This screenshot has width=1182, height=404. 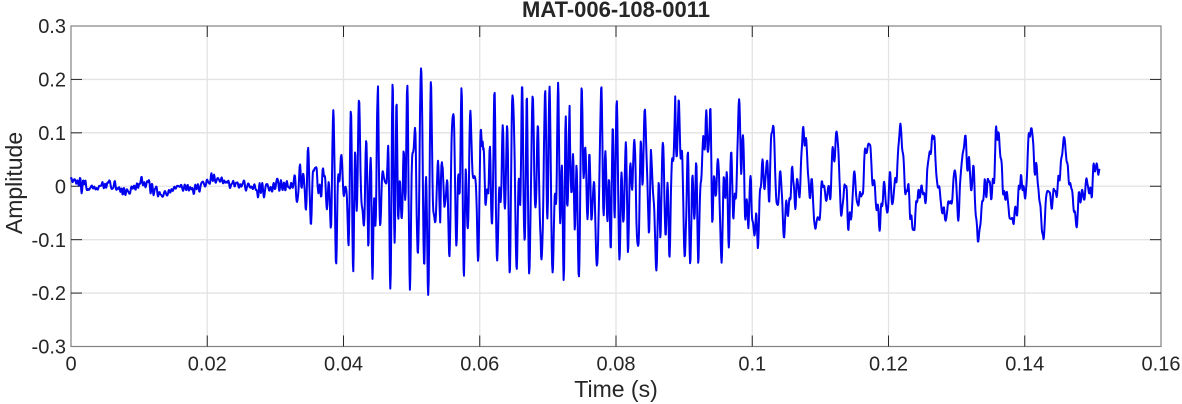 I want to click on svg-text: Amplitude, so click(x=14, y=183).